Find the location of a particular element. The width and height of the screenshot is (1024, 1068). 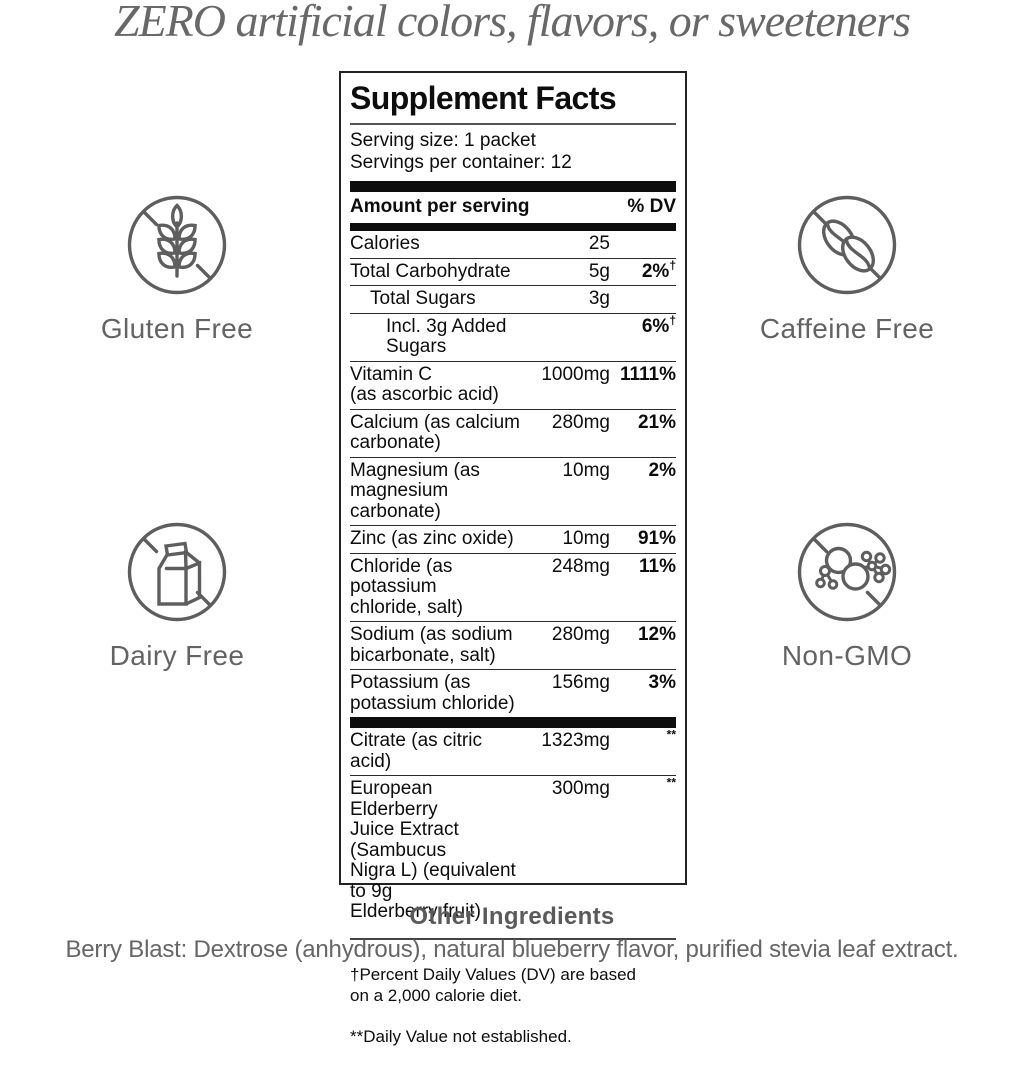

supplement-row: Total Sugars 3g is located at coordinates (513, 300).